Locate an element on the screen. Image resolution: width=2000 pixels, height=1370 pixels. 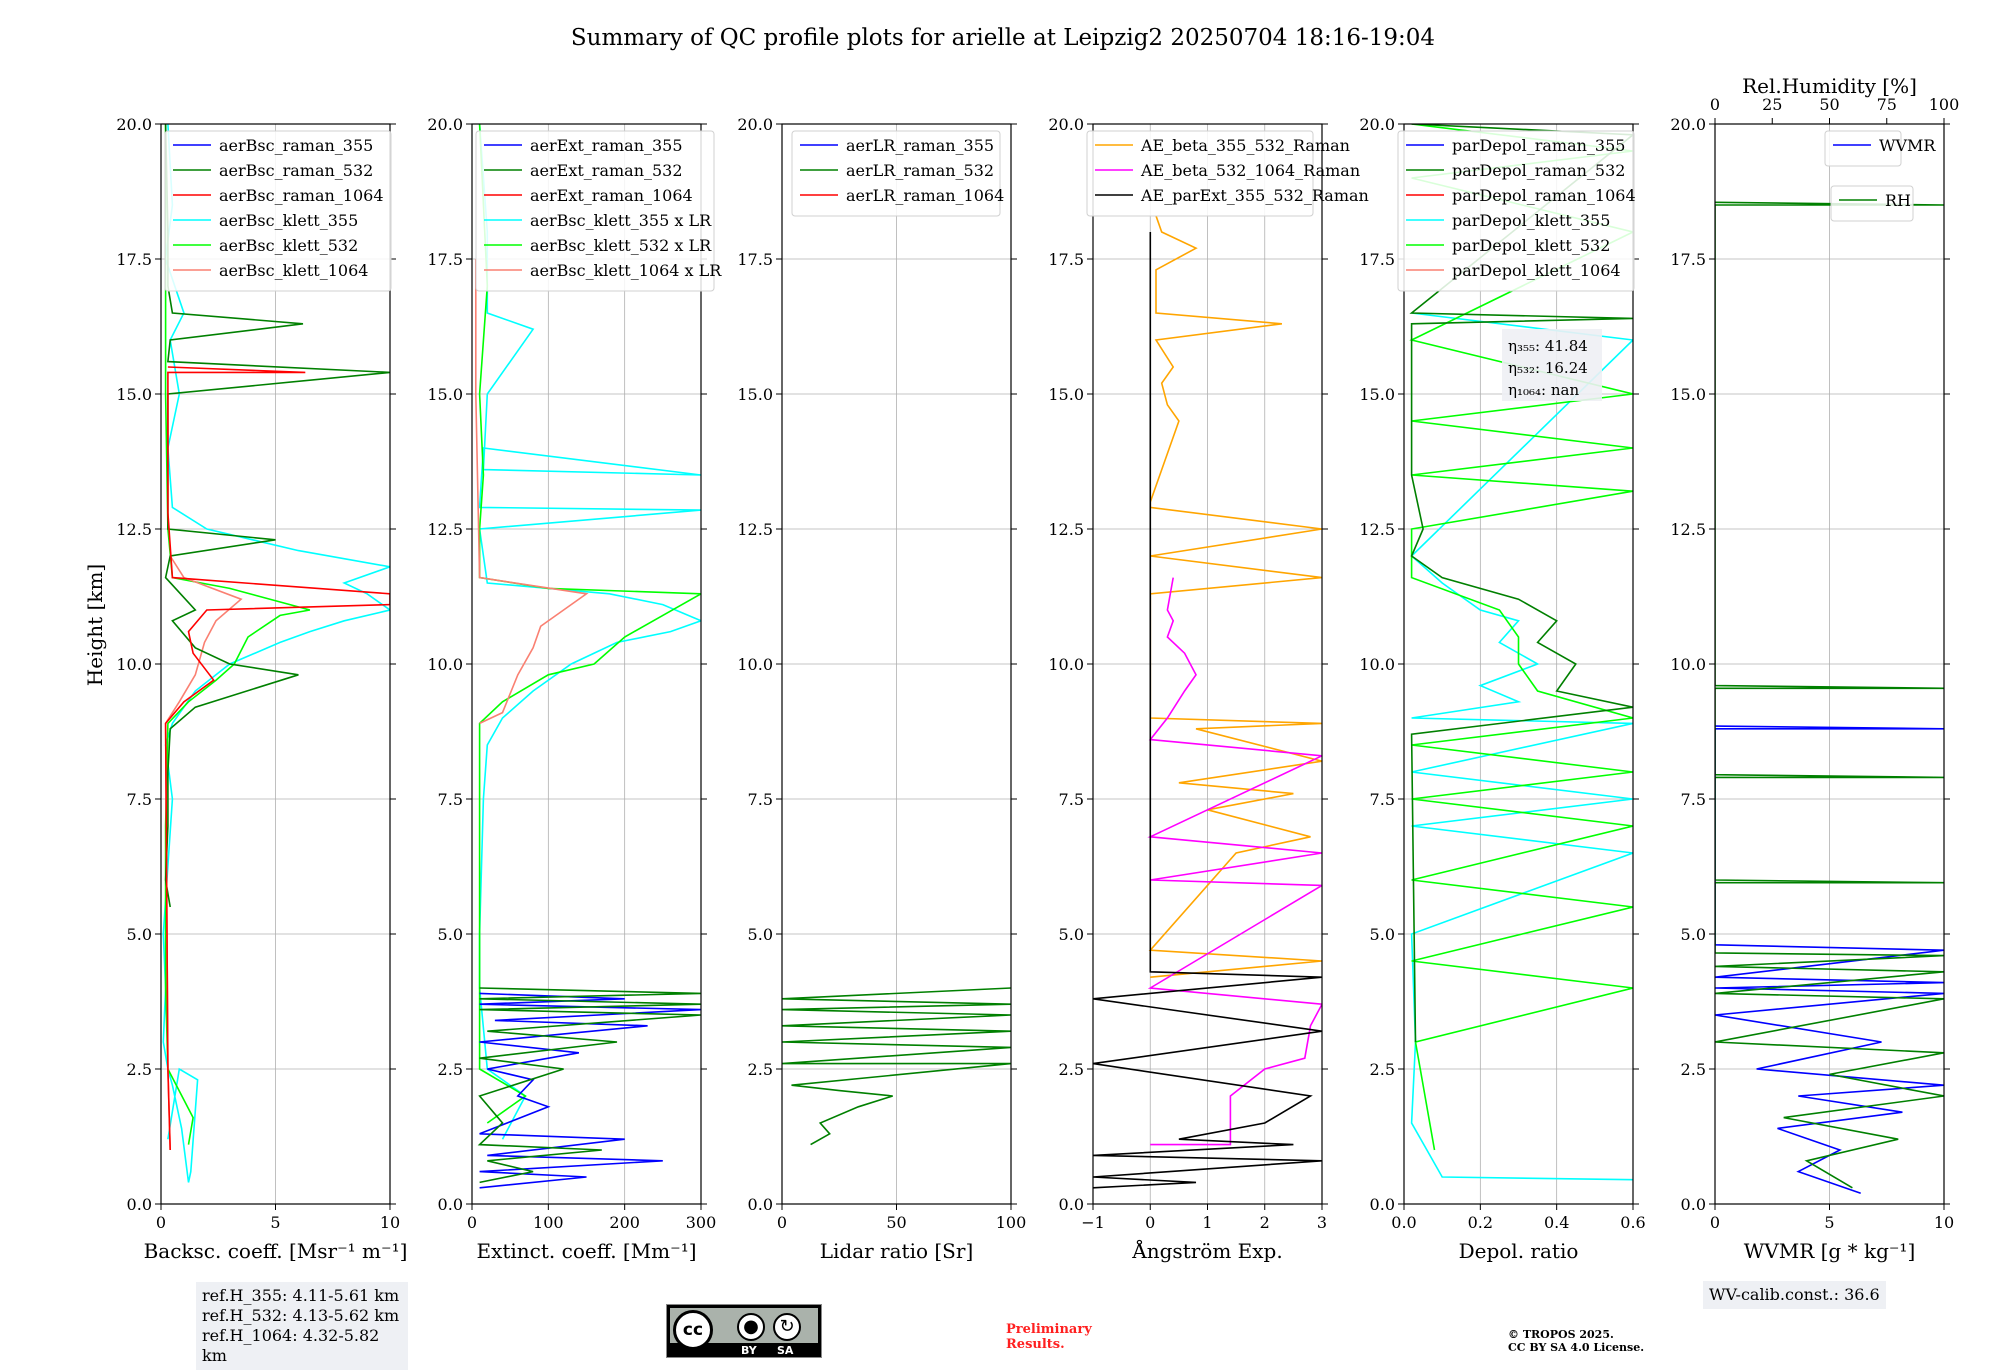
ext-ytick-label: 2.5 is located at coordinates (450, 1069).